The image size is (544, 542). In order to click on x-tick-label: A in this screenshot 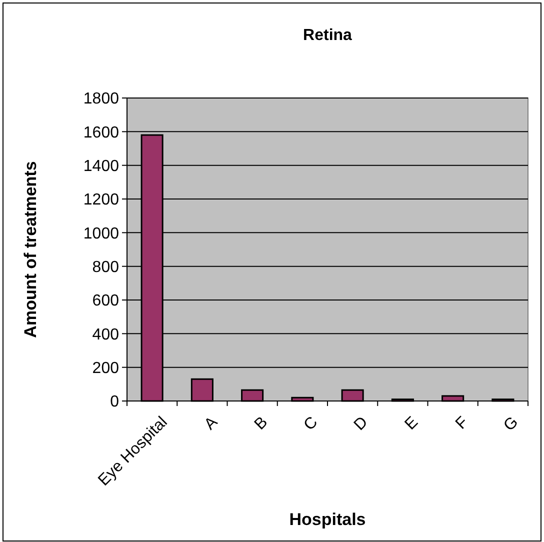, I will do `click(211, 423)`.